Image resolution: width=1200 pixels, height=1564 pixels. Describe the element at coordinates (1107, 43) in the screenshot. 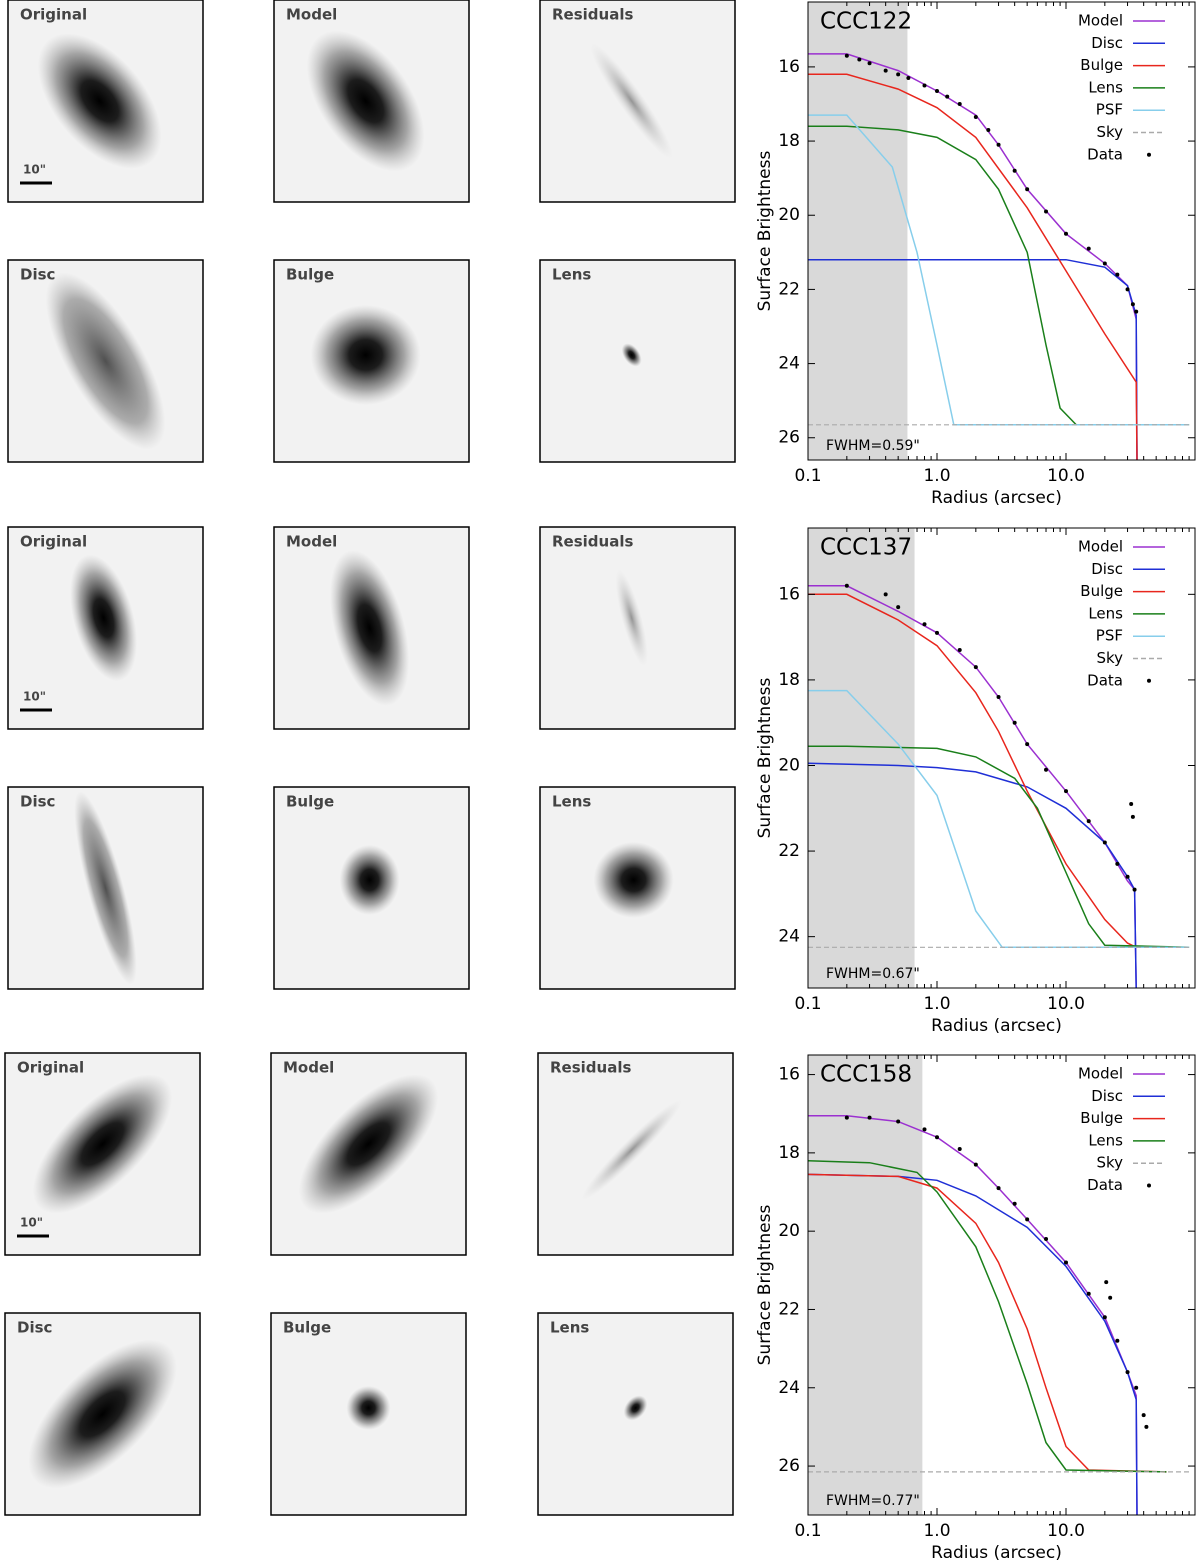

I see `legend-label: Disc` at that location.